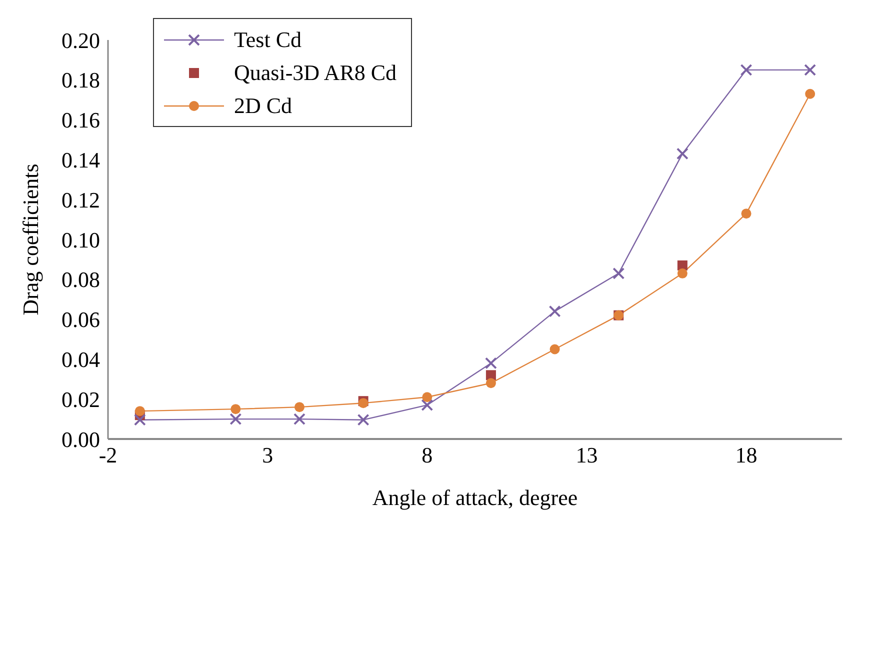 This screenshot has width=872, height=646. What do you see at coordinates (30, 240) in the screenshot?
I see `y-axis-title: Drag coefficients` at bounding box center [30, 240].